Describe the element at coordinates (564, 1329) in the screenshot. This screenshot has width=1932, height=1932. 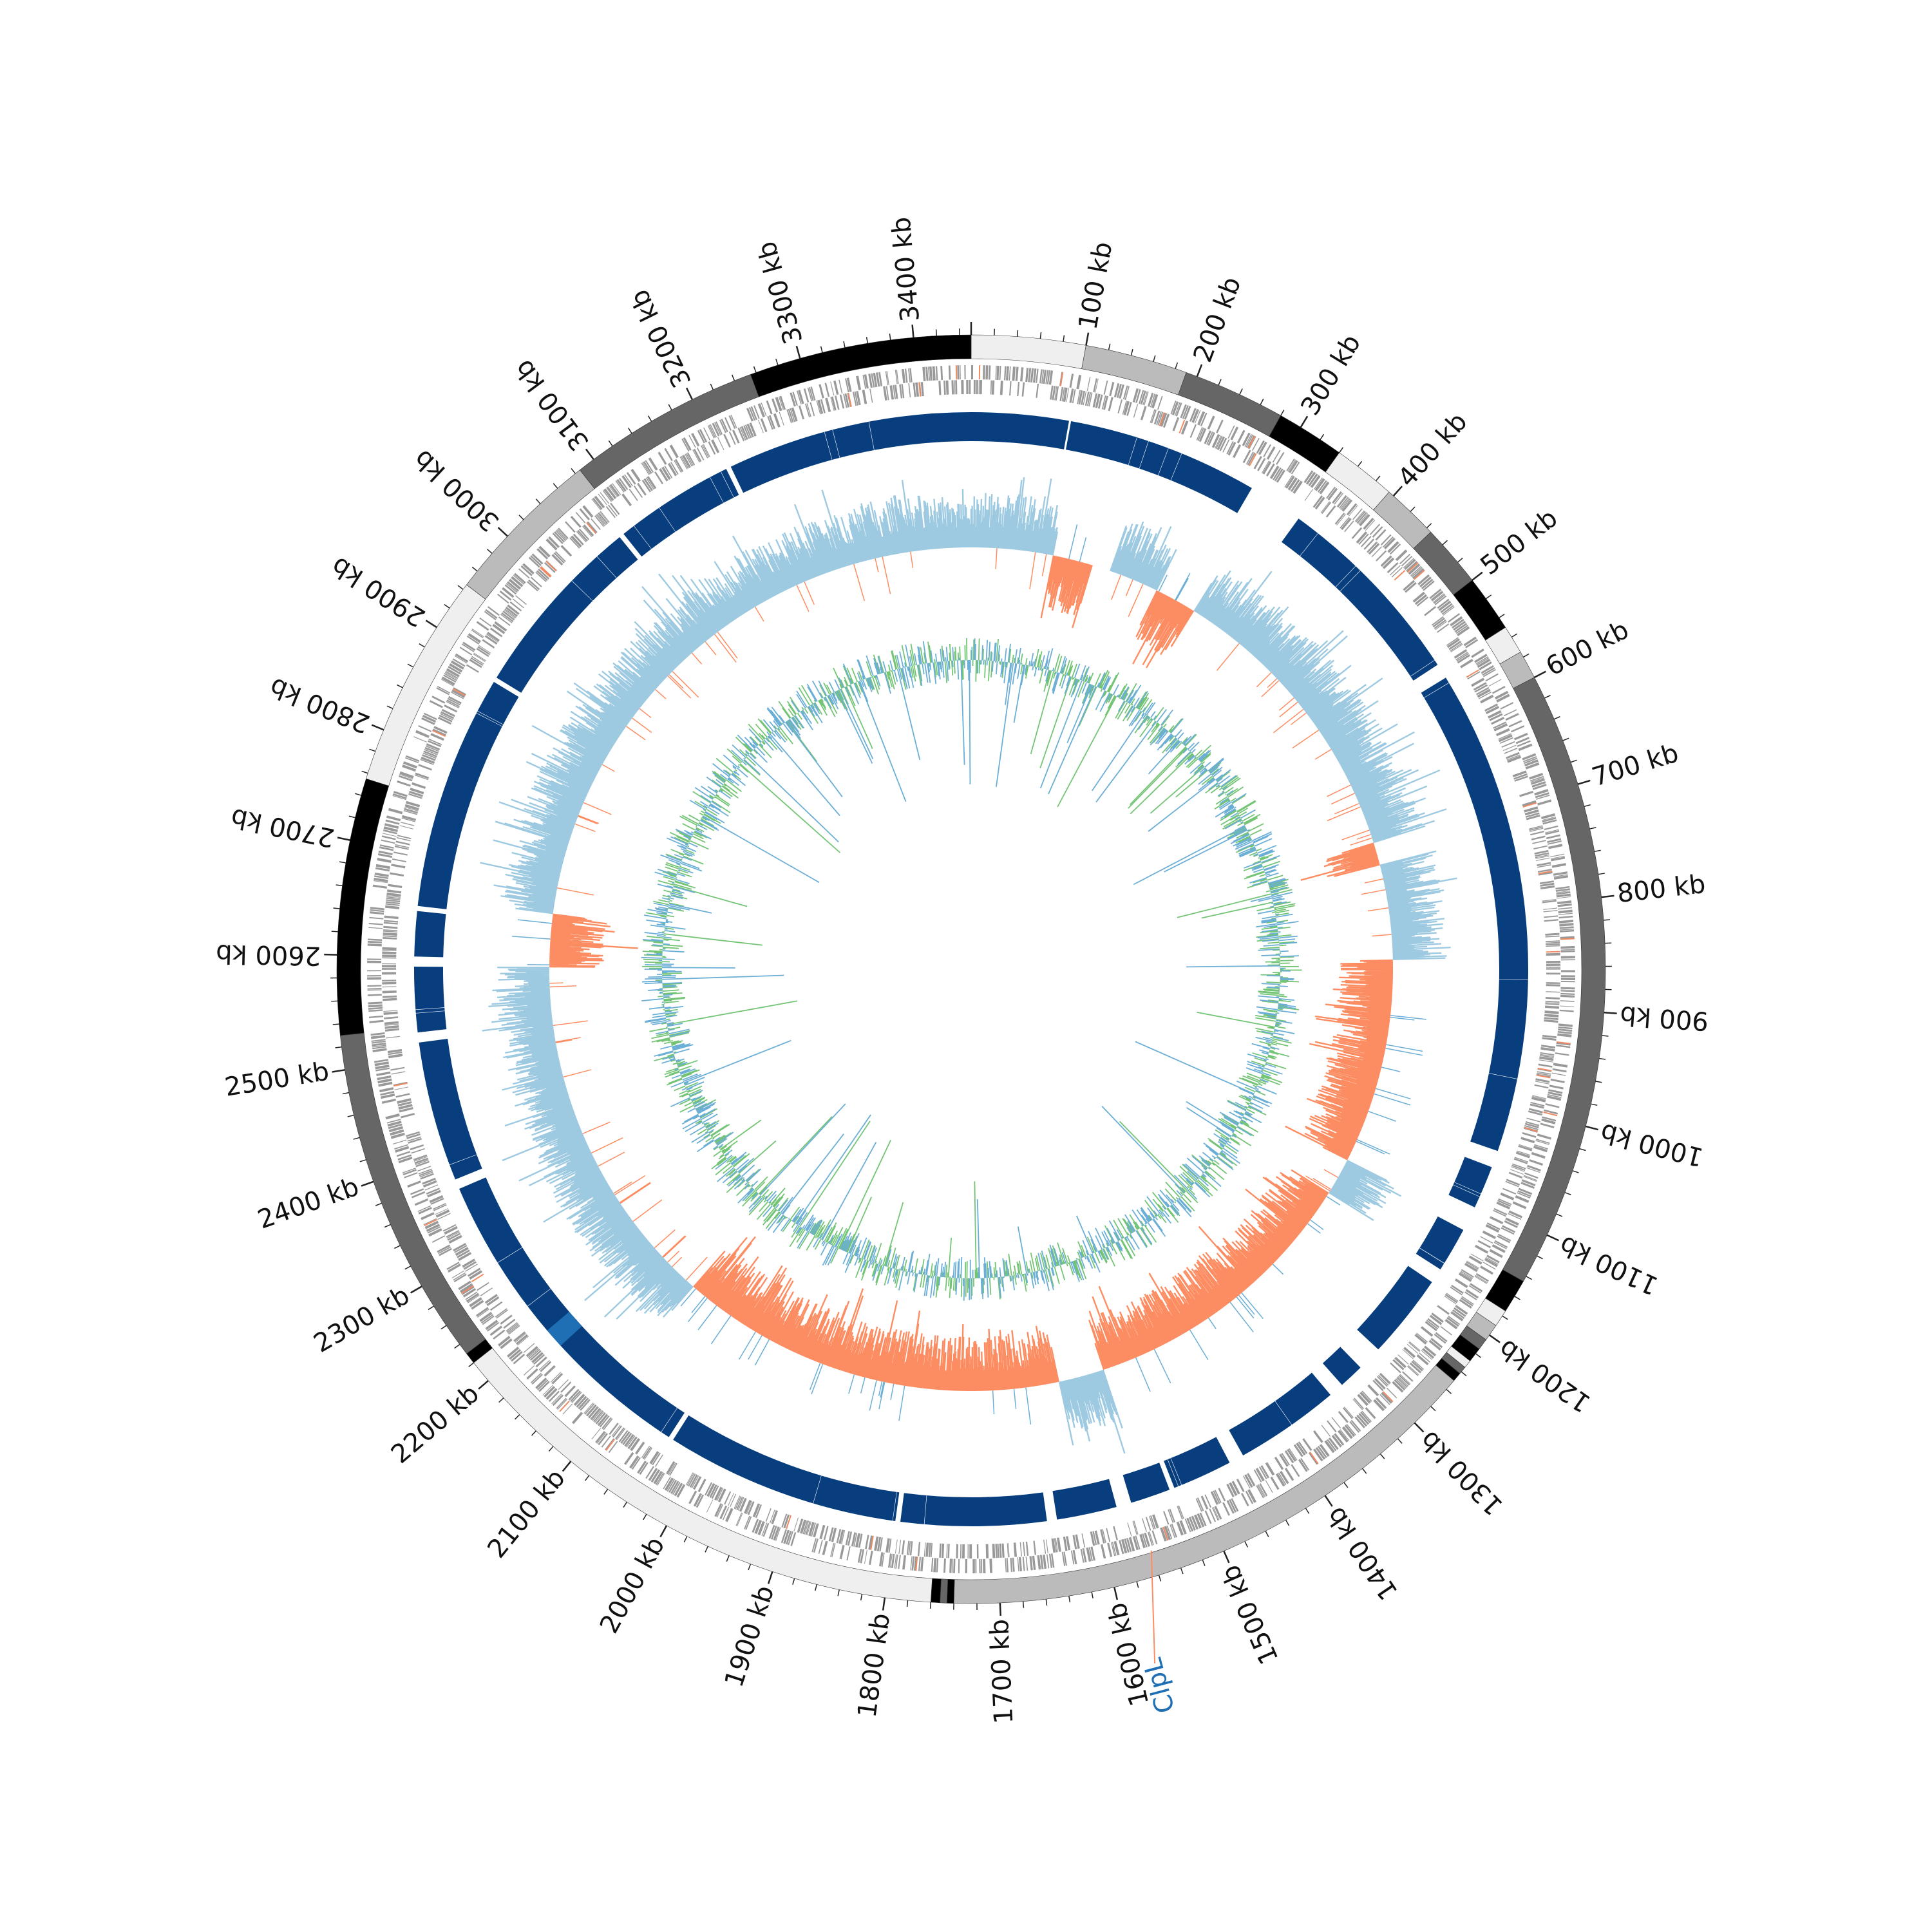
I see `coverage-highlight` at that location.